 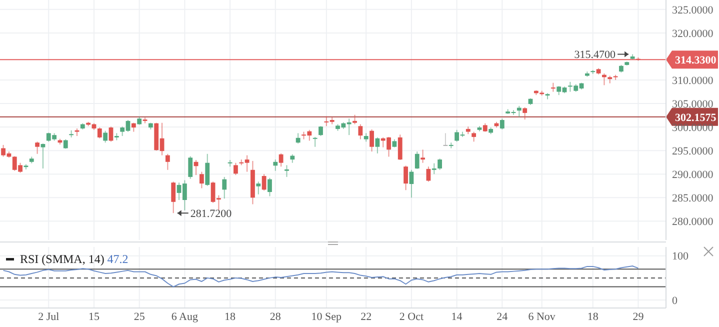 I want to click on x-tick-label: 24, so click(x=502, y=317).